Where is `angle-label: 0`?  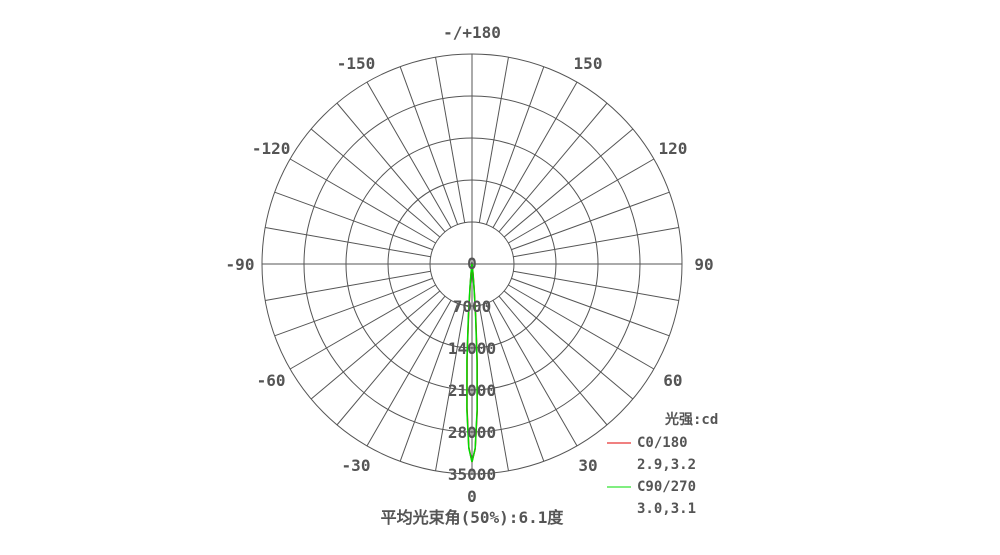 angle-label: 0 is located at coordinates (472, 496).